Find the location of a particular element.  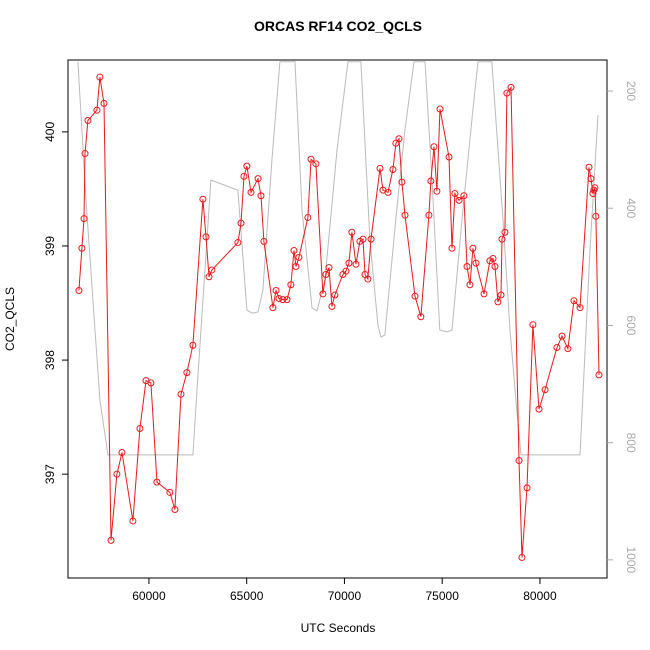

x-tick-label: 75000 is located at coordinates (443, 596).